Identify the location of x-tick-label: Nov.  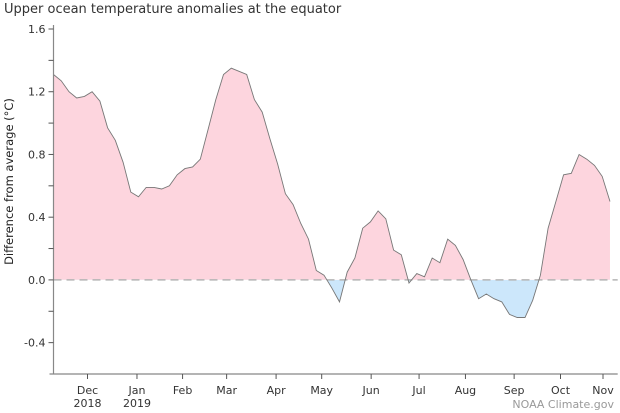
(603, 390).